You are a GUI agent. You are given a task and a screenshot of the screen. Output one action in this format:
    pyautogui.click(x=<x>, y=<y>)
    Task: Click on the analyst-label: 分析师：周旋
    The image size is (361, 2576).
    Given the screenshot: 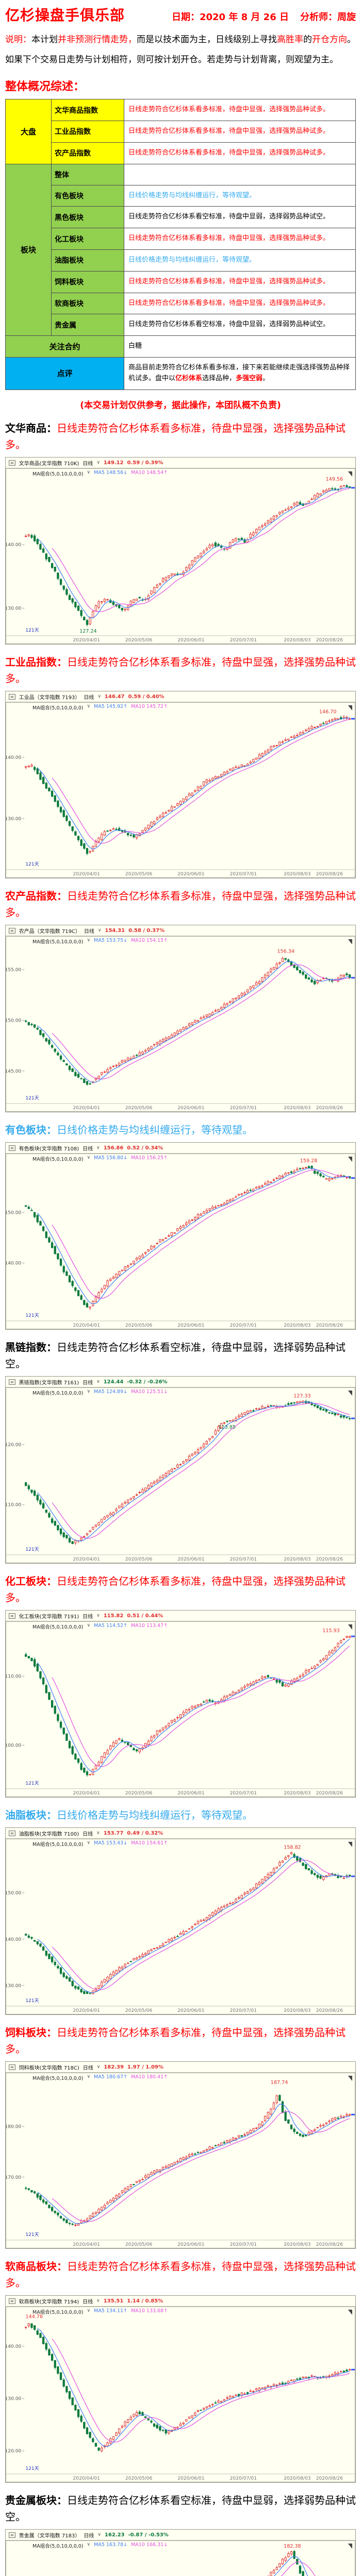 What is the action you would take?
    pyautogui.click(x=328, y=17)
    